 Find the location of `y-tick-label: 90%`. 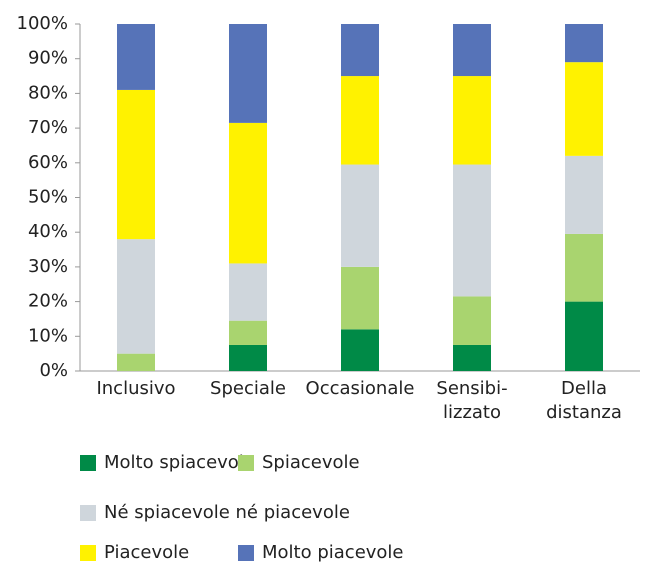

y-tick-label: 90% is located at coordinates (48, 58).